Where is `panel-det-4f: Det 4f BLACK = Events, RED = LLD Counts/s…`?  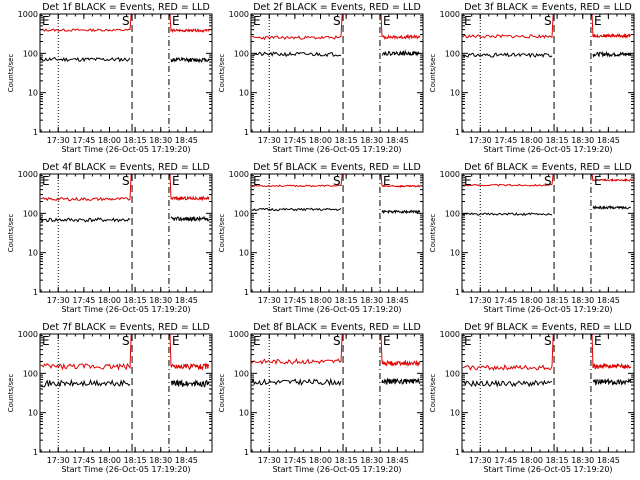 panel-det-4f: Det 4f BLACK = Events, RED = LLD Counts/s… is located at coordinates (110, 238).